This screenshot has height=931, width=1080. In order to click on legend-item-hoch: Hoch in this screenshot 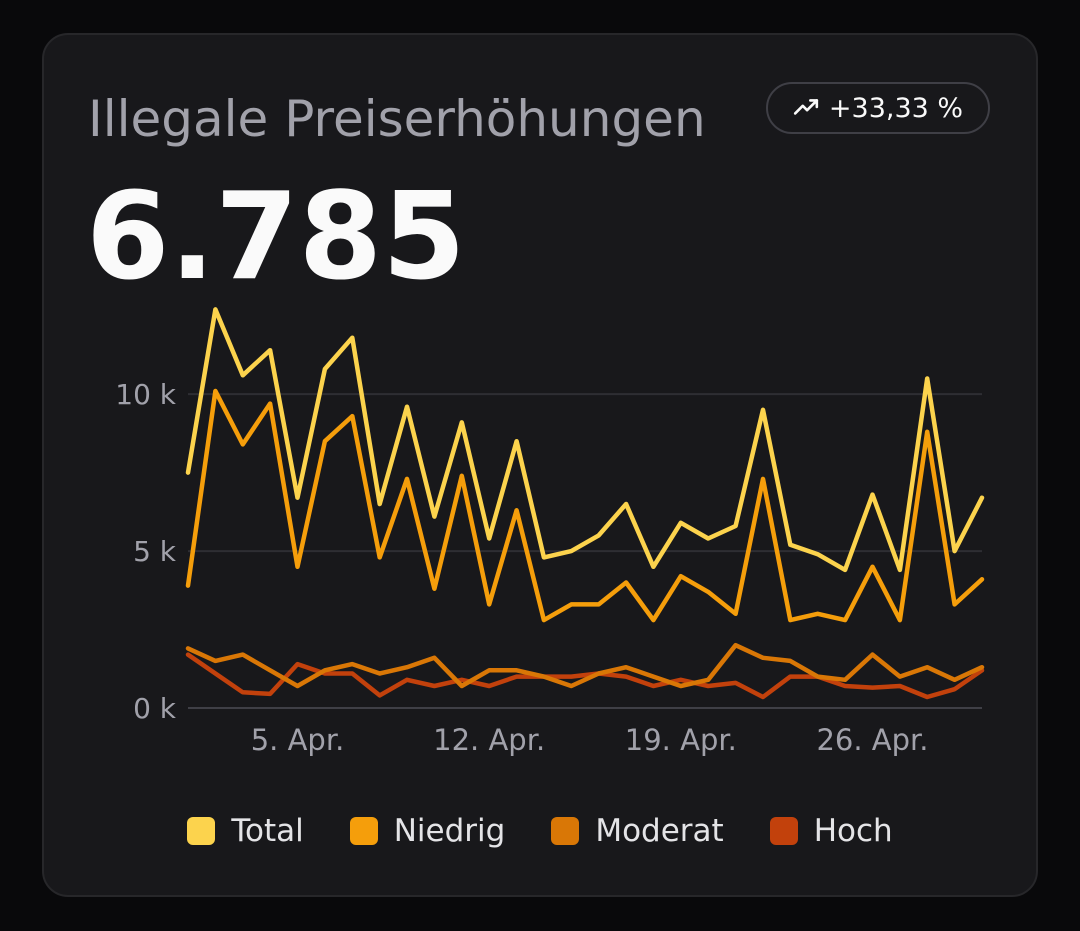, I will do `click(831, 831)`.